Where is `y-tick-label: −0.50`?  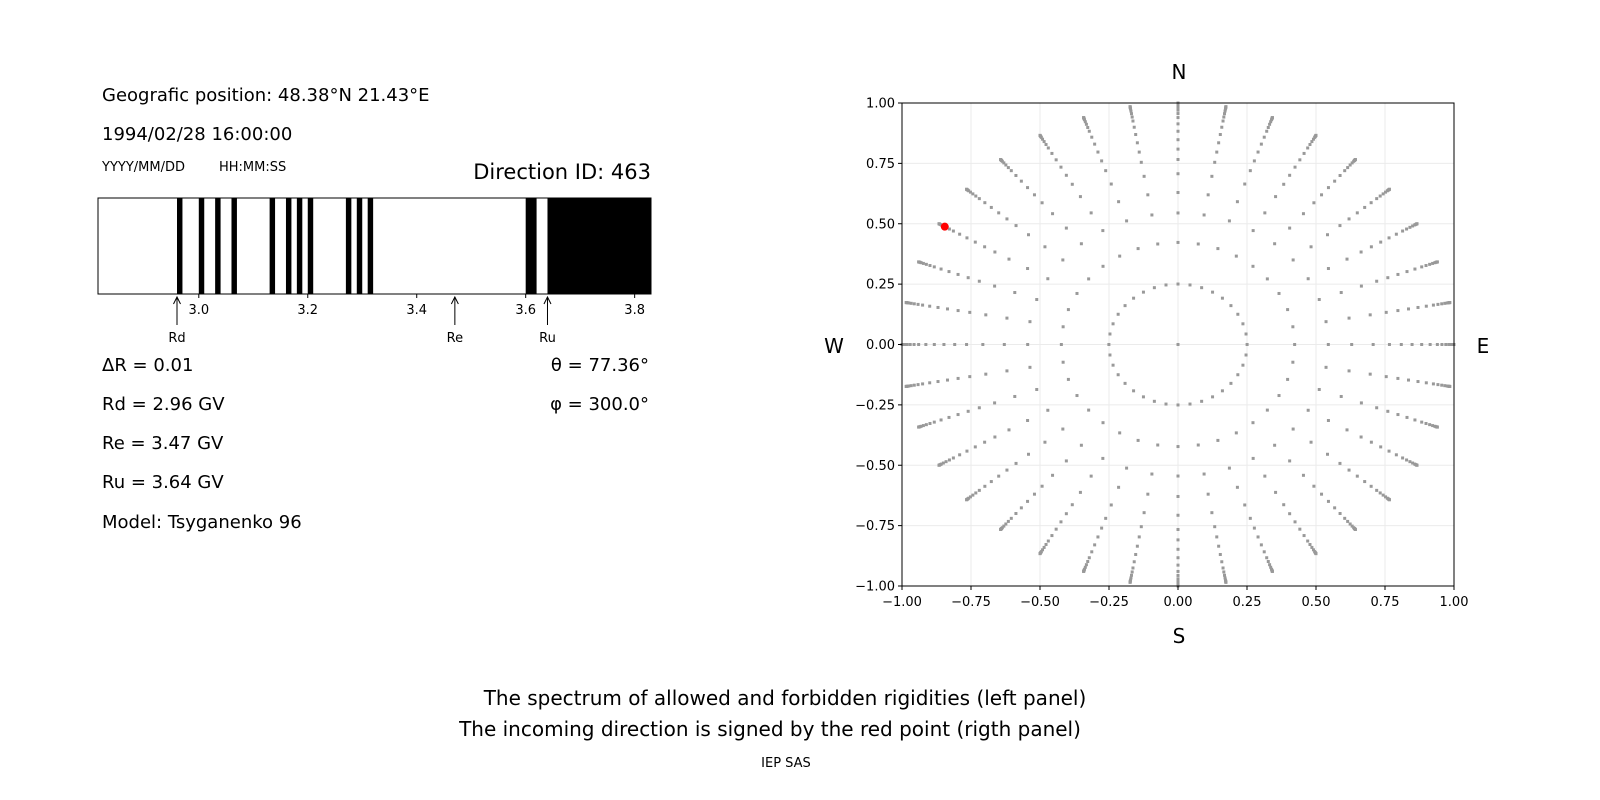
y-tick-label: −0.50 is located at coordinates (875, 466).